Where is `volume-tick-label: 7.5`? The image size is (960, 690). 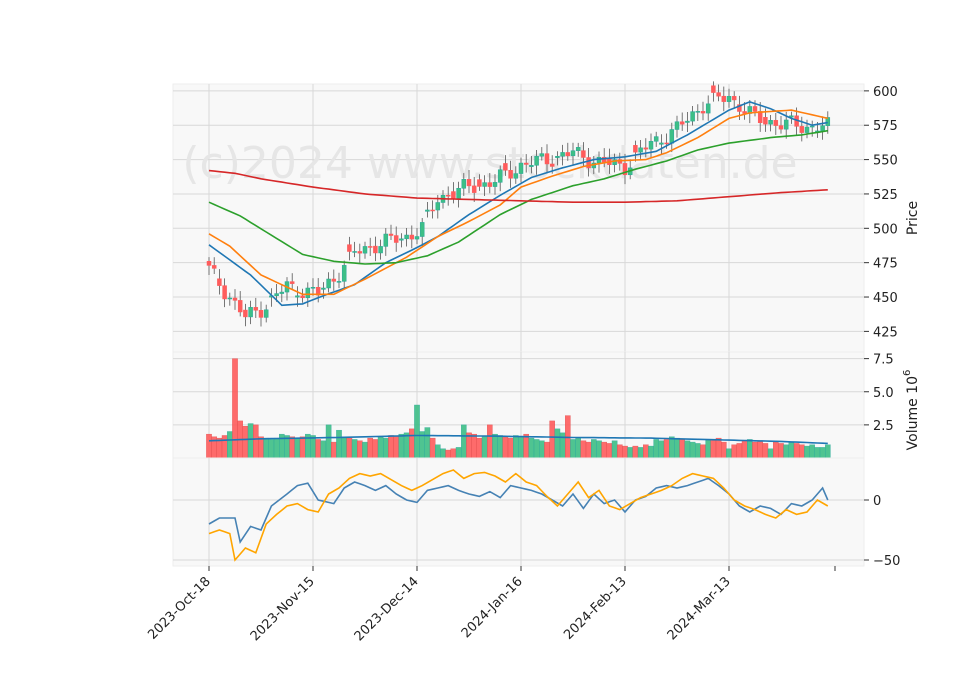 volume-tick-label: 7.5 is located at coordinates (883, 360).